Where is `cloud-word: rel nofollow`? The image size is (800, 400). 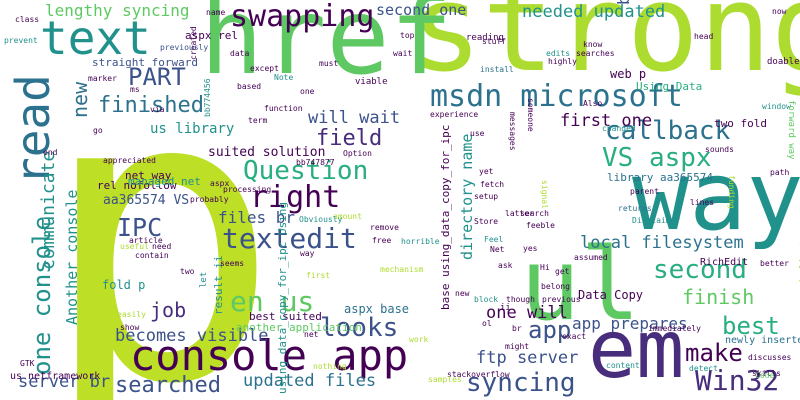 cloud-word: rel nofollow is located at coordinates (137, 185).